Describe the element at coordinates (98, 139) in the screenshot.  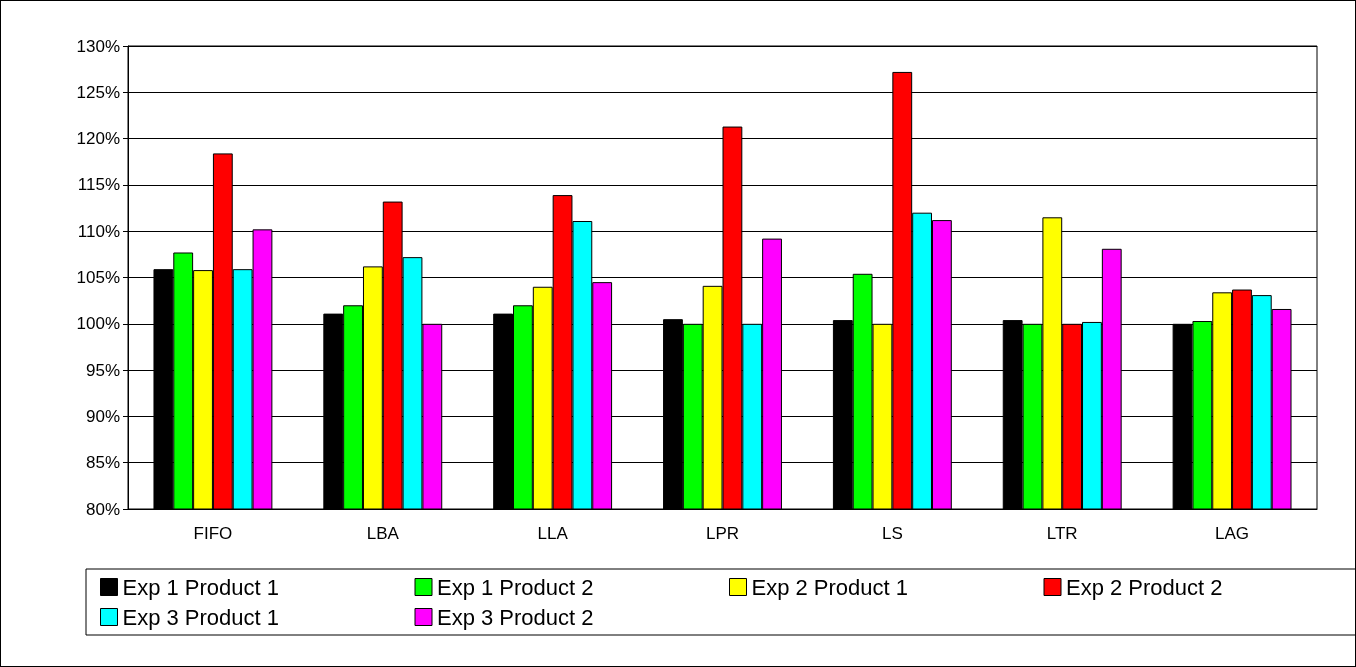
I see `y-tick-label: 120%` at that location.